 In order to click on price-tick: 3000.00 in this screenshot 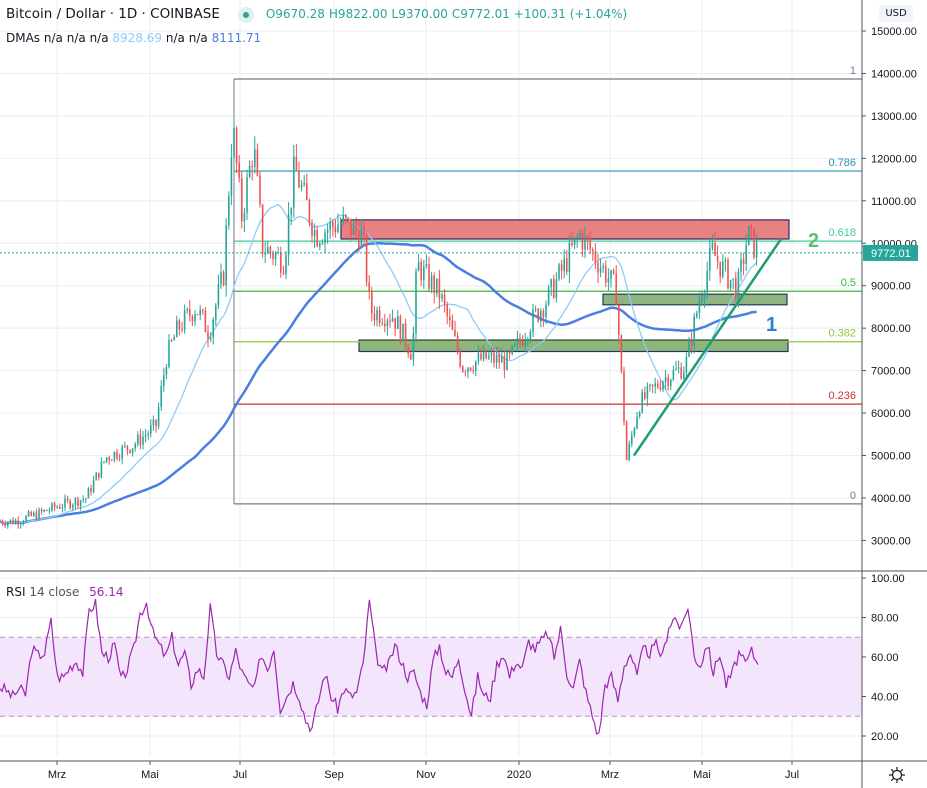, I will do `click(891, 541)`.